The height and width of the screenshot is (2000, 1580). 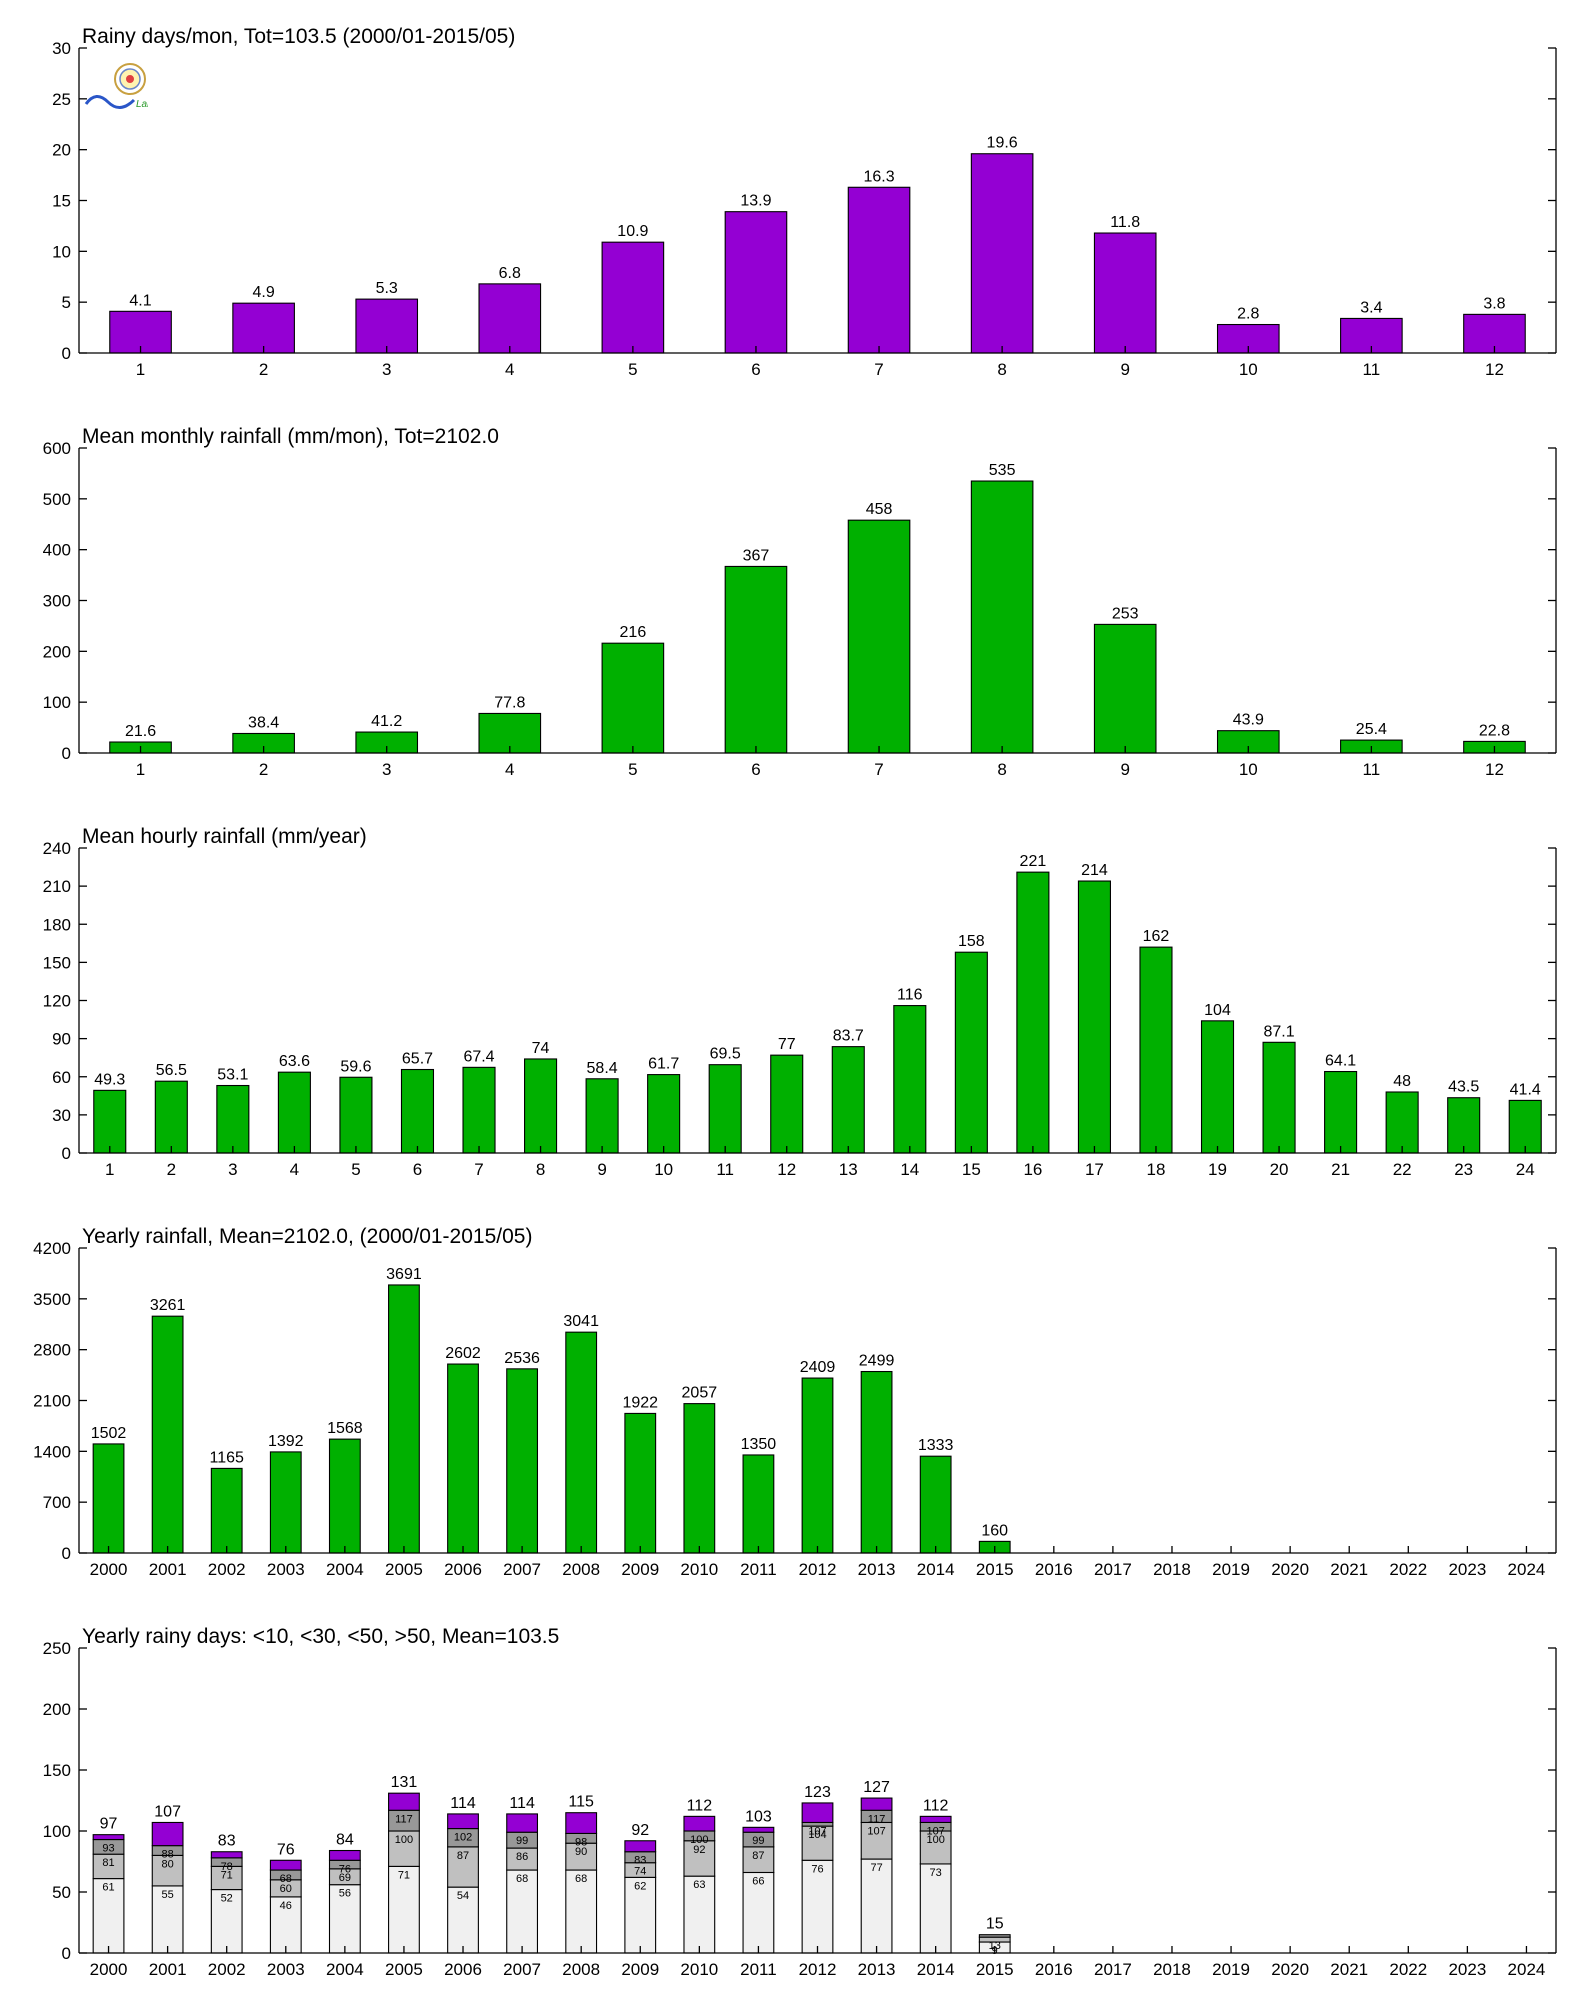 What do you see at coordinates (57, 651) in the screenshot?
I see `y-tick-label: 200` at bounding box center [57, 651].